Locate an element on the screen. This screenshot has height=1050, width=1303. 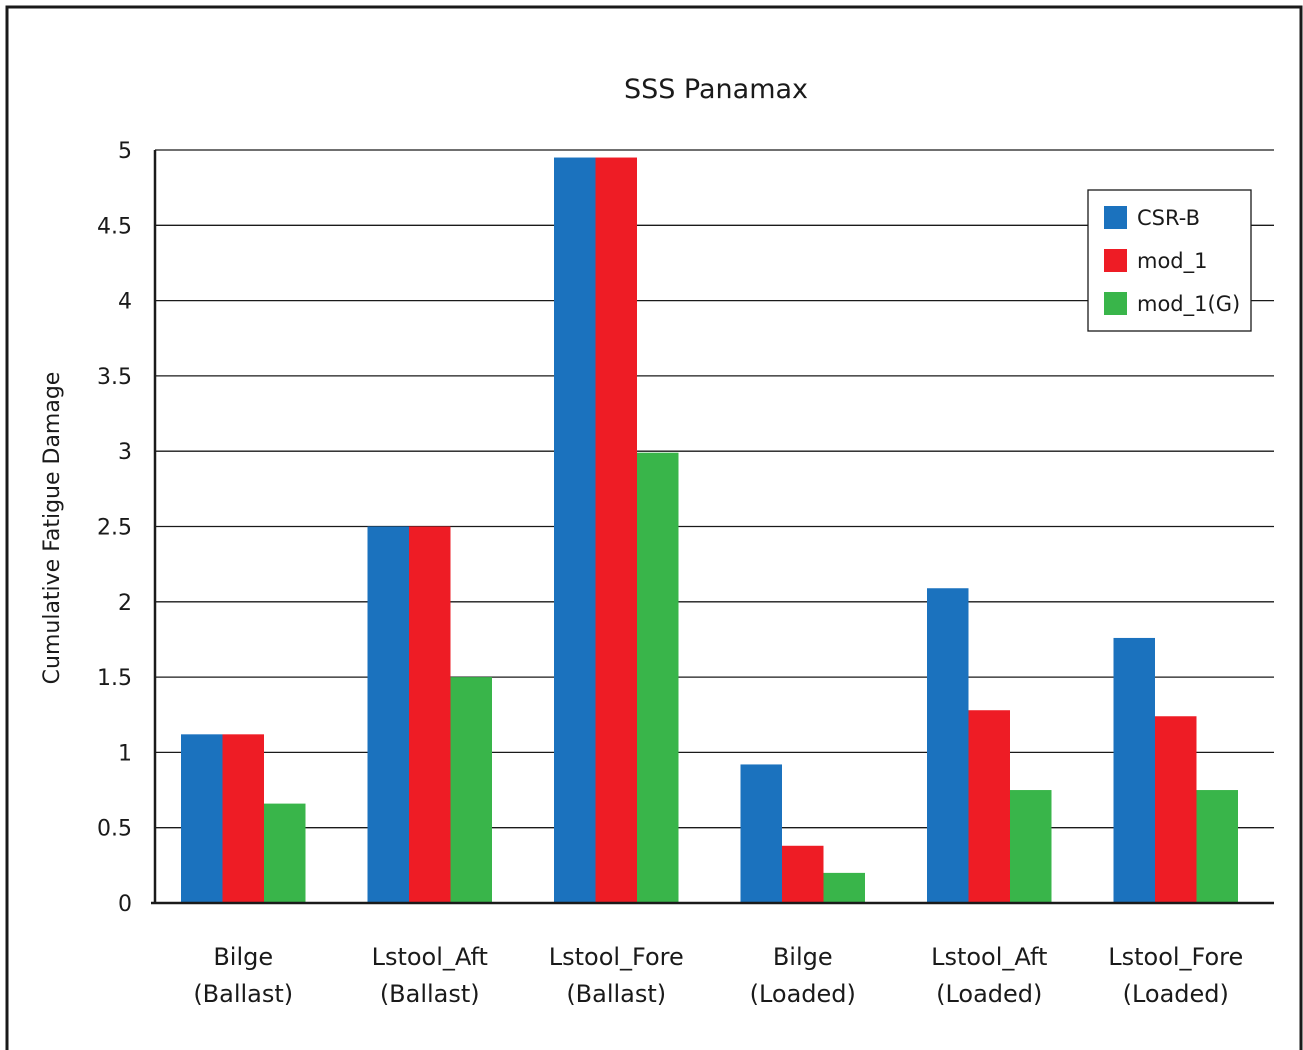
x-tick-label: Lstool_Fore (Ballast) is located at coordinates (616, 975).